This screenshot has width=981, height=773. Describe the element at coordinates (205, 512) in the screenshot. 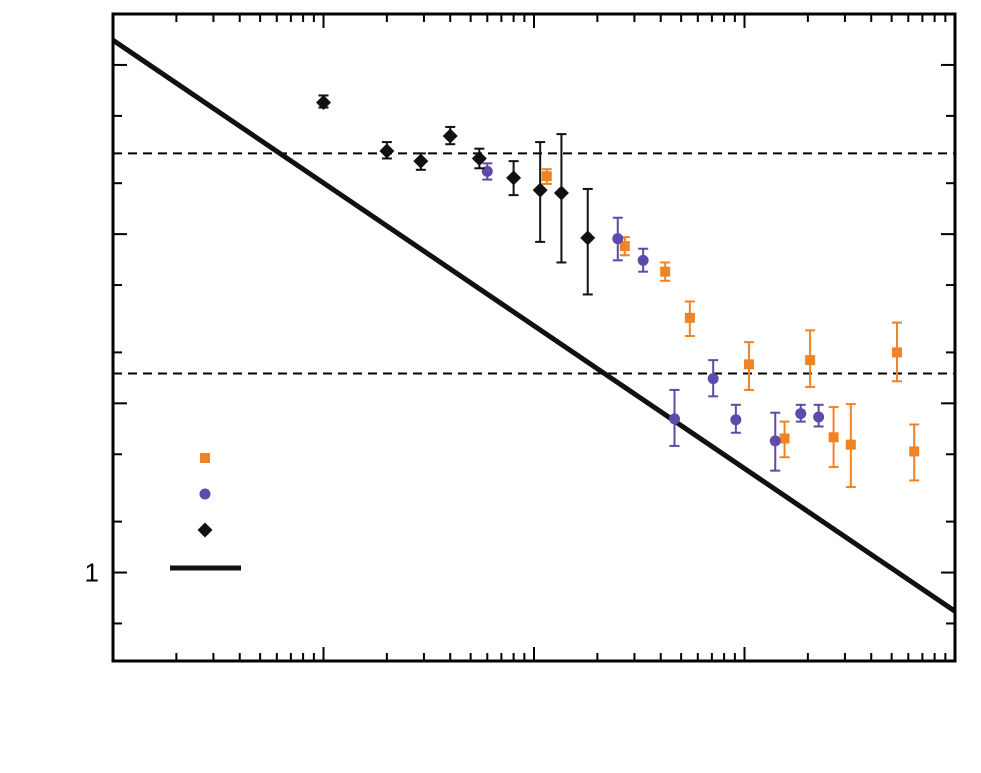

I see `legend` at that location.